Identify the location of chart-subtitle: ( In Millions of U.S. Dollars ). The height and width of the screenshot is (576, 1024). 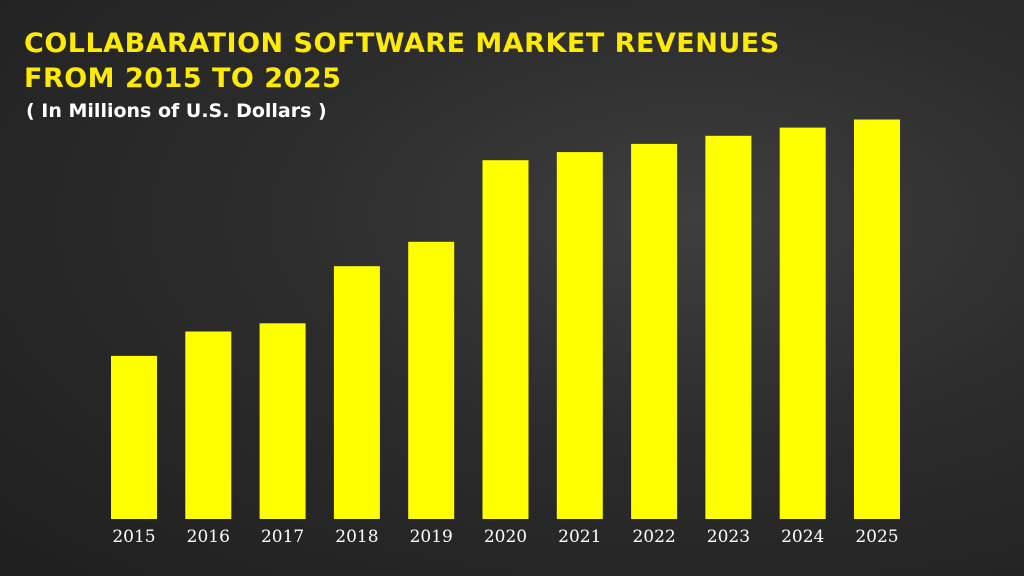
(176, 111).